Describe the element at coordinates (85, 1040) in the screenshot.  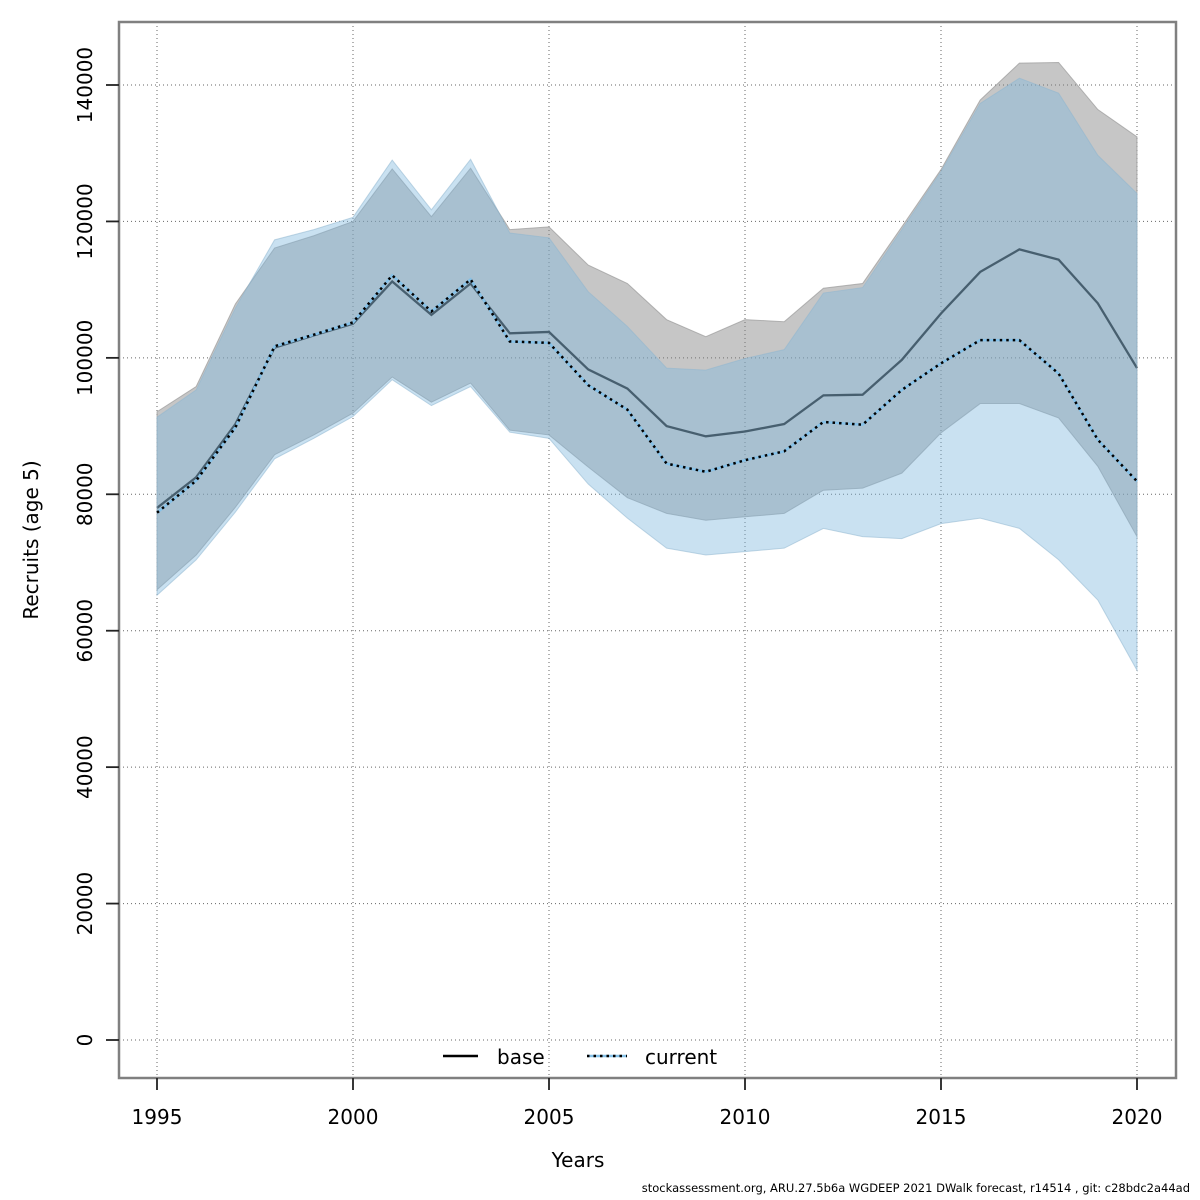
I see `y-tick-label: 0` at that location.